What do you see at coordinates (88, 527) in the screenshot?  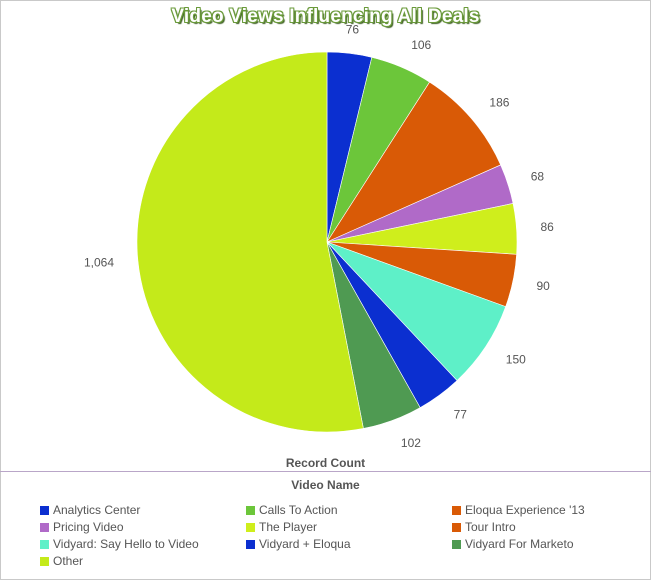 I see `legend-label: Pricing Video` at bounding box center [88, 527].